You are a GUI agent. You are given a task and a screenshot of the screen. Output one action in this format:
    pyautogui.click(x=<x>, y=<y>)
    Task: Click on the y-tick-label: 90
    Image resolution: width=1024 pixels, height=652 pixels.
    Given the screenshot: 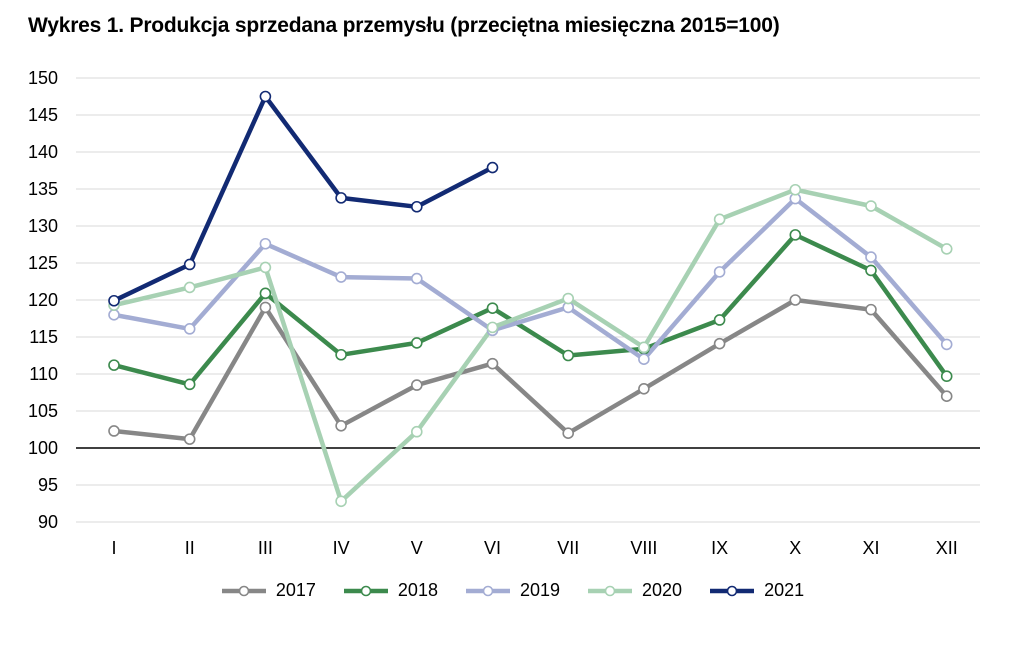 What is the action you would take?
    pyautogui.click(x=48, y=522)
    